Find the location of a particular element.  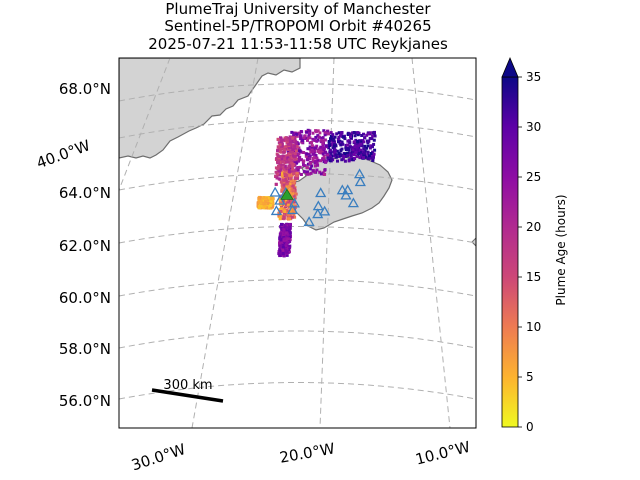

colorbar-ticks: 0 5 10 15 20 25 30 35 is located at coordinates (529, 252).